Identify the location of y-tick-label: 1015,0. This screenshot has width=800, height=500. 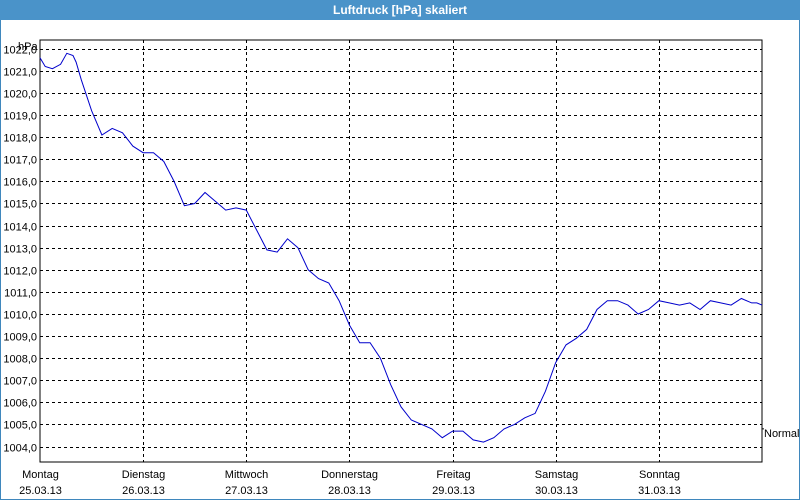
(20, 205).